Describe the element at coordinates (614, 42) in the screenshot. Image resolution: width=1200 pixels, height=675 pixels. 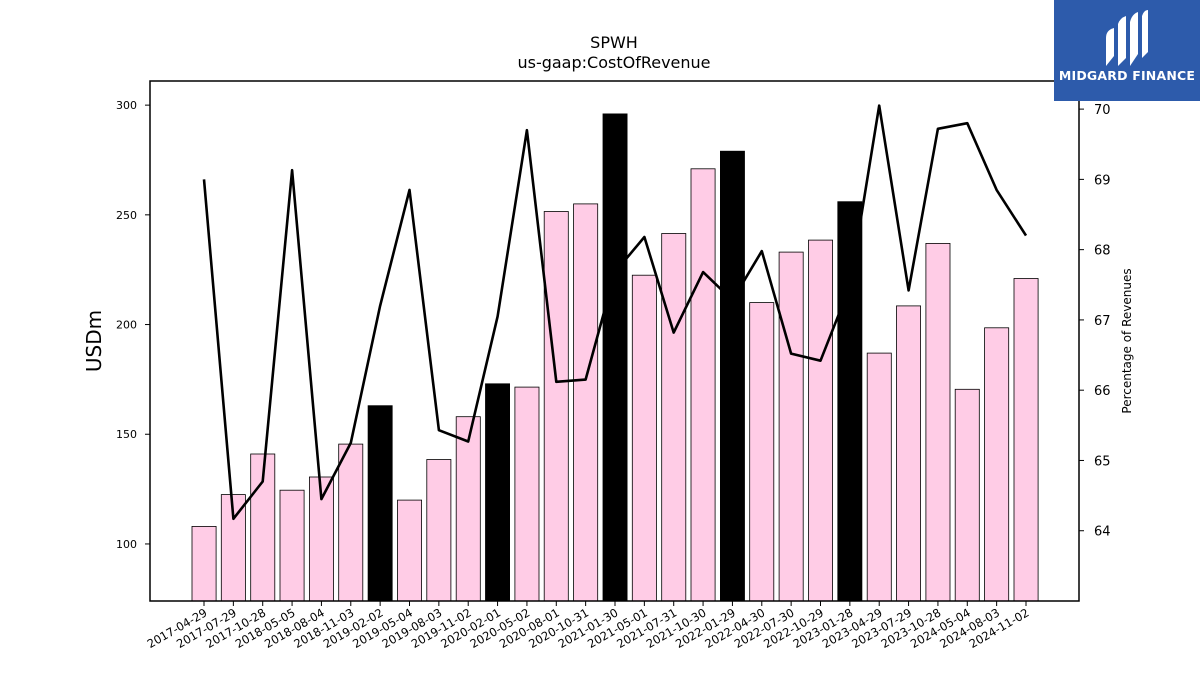
I see `chart-title: SPWH` at that location.